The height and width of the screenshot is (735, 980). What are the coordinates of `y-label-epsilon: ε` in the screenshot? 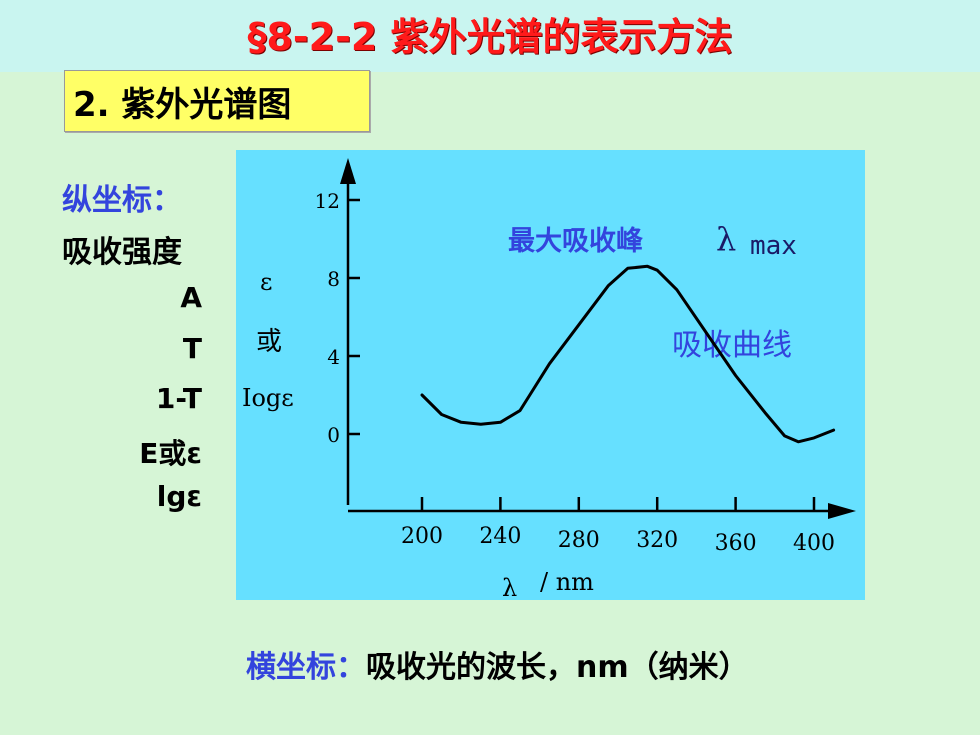 It's located at (266, 282).